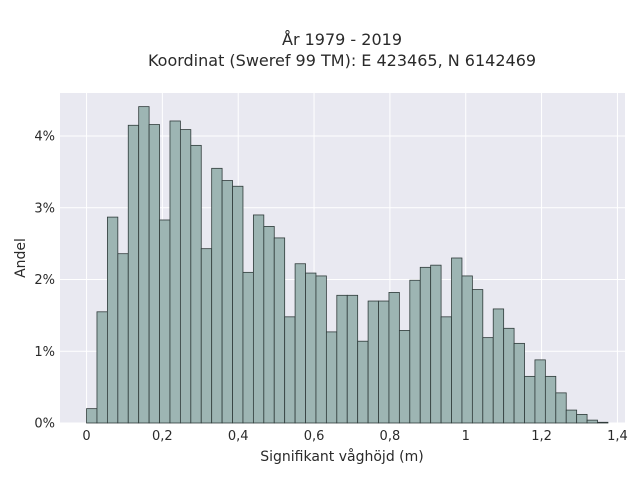 The width and height of the screenshot is (640, 480). Describe the element at coordinates (541, 436) in the screenshot. I see `x-tick-label: 1,2` at that location.